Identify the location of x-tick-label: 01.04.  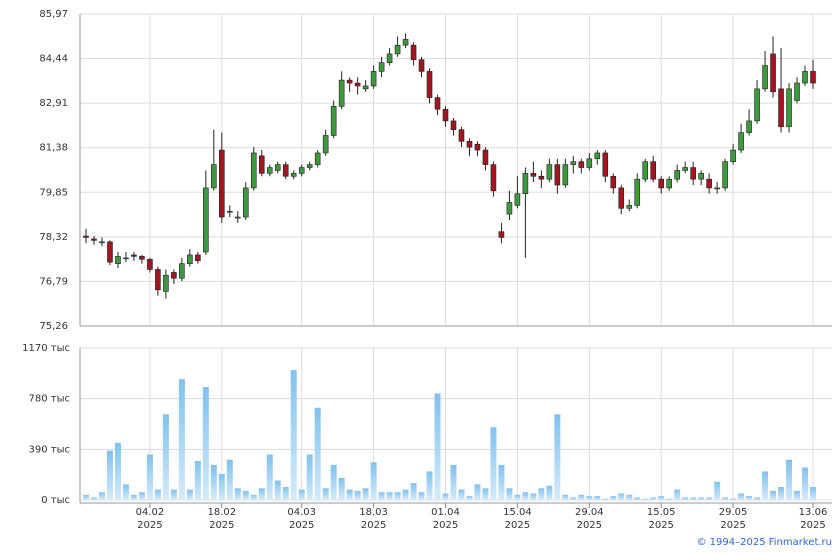
(445, 512).